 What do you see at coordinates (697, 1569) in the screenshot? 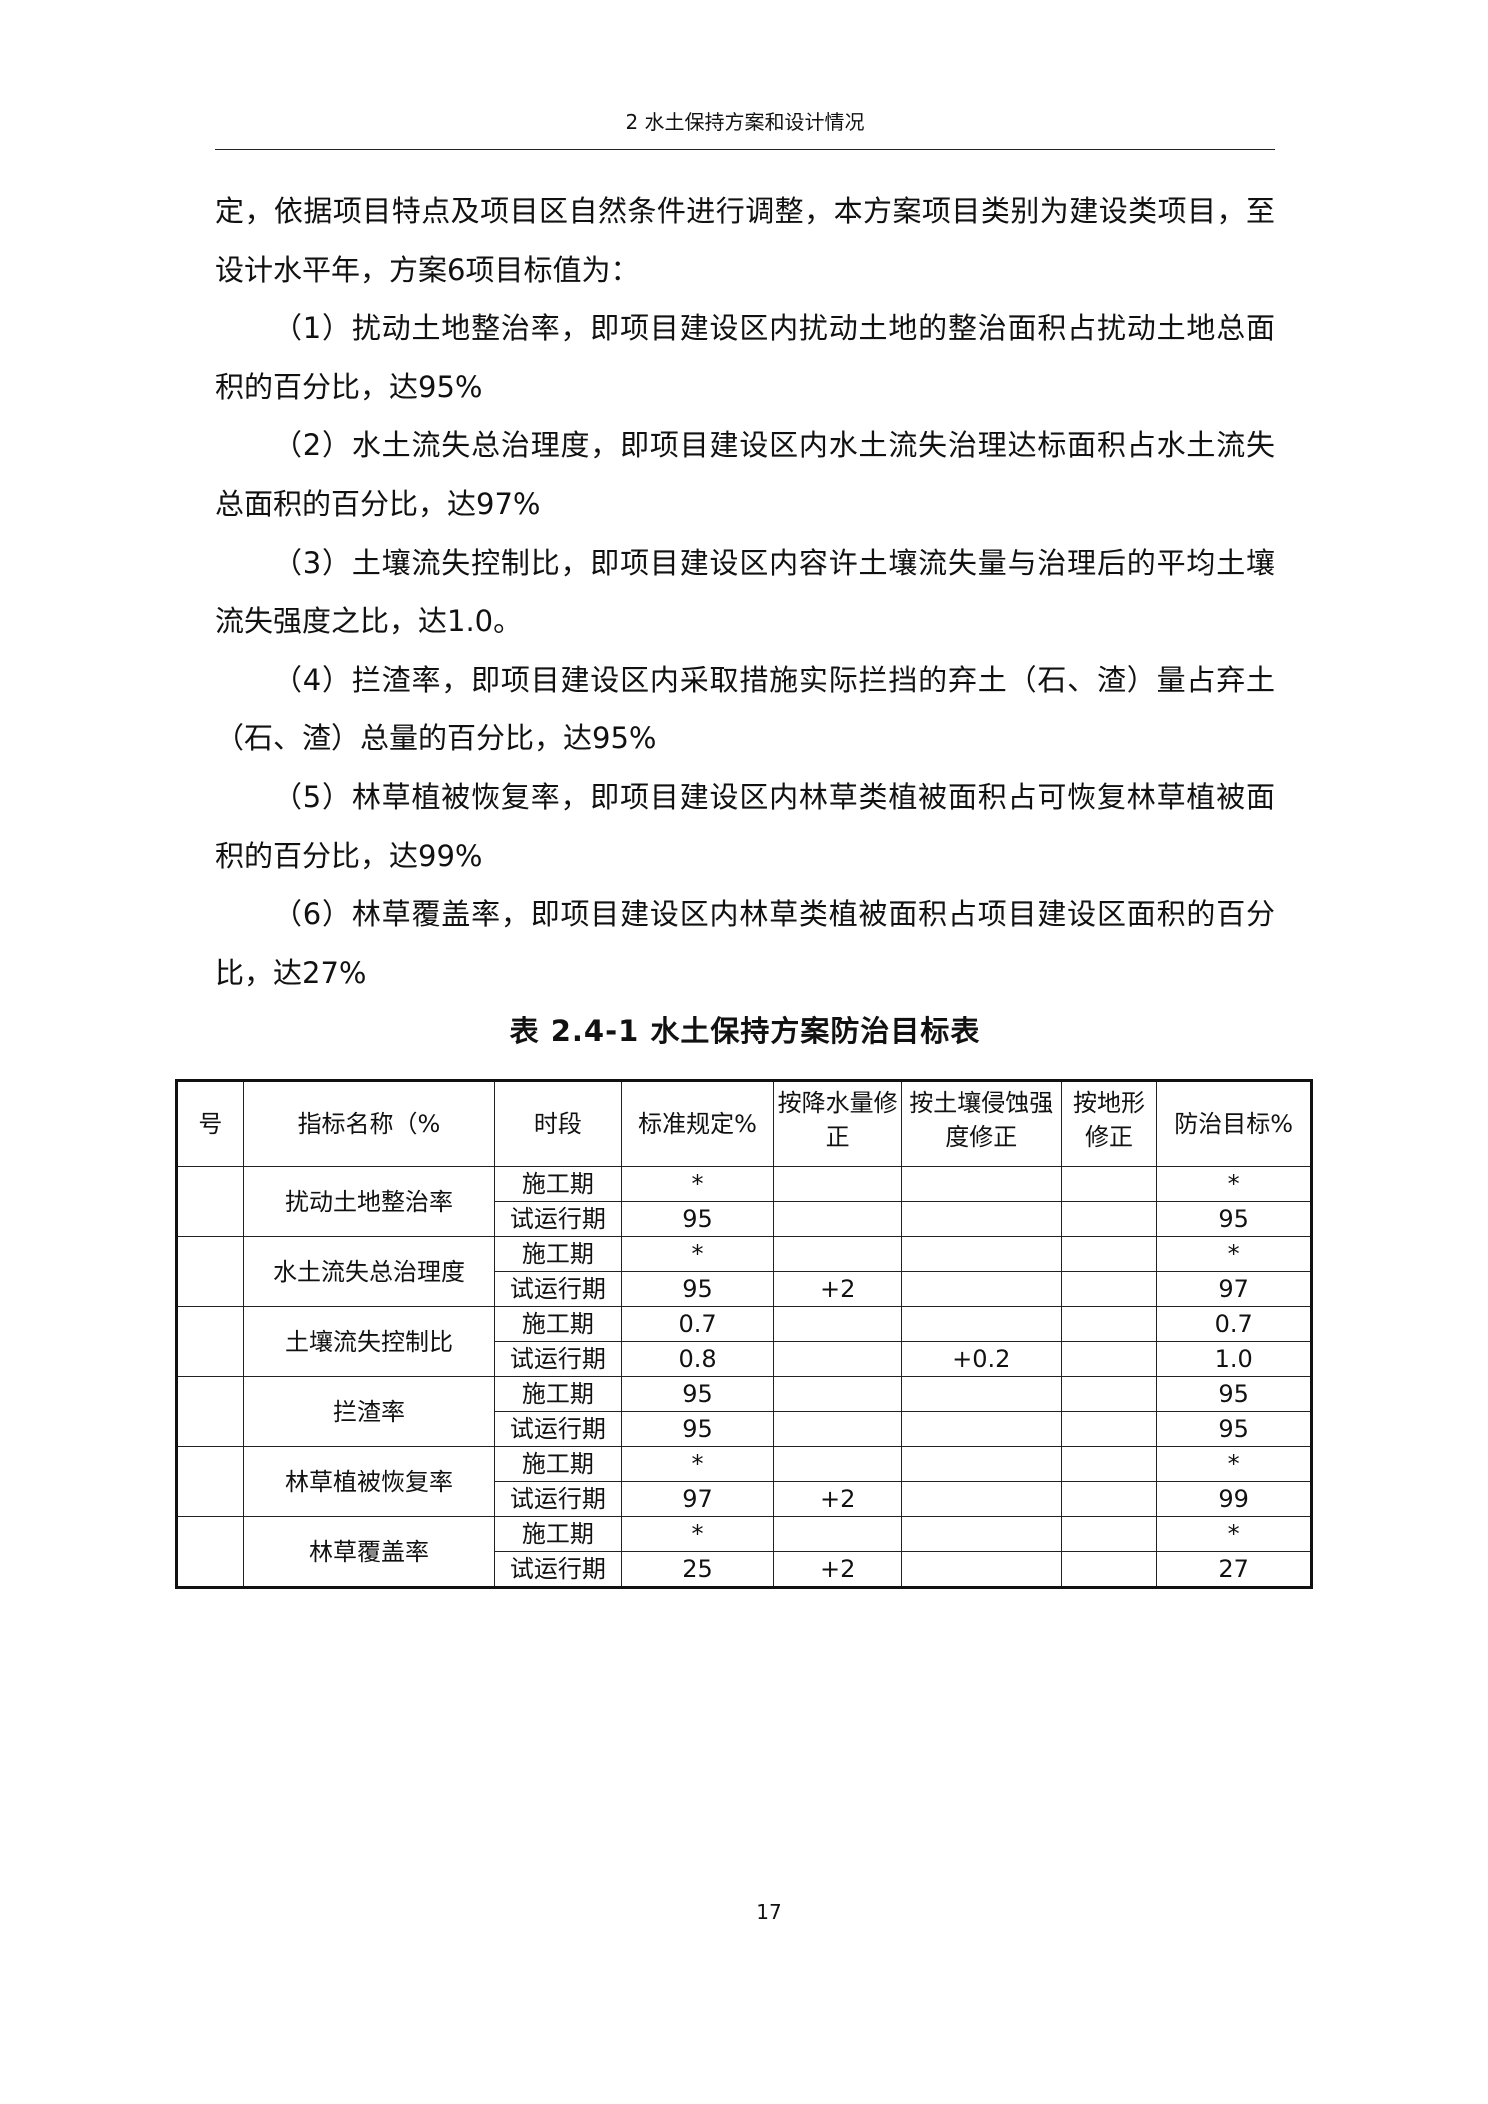
I see `value-cell: 25` at bounding box center [697, 1569].